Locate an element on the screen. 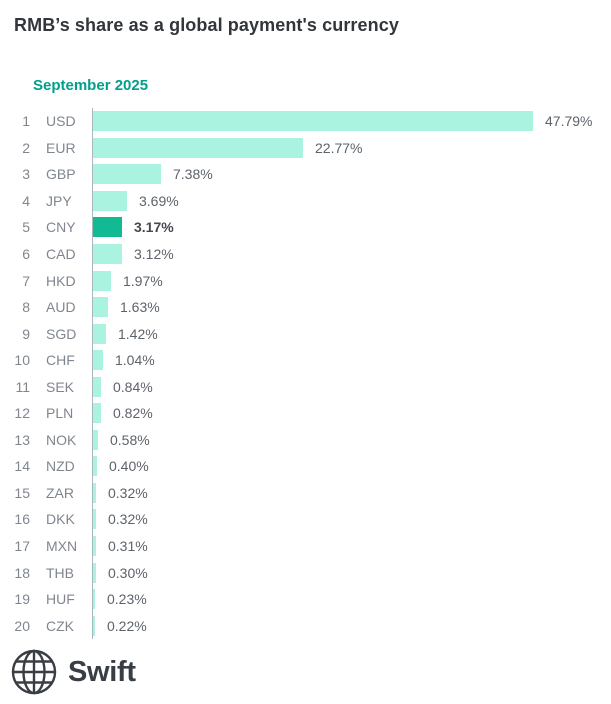  value-label: 3.69% is located at coordinates (159, 200).